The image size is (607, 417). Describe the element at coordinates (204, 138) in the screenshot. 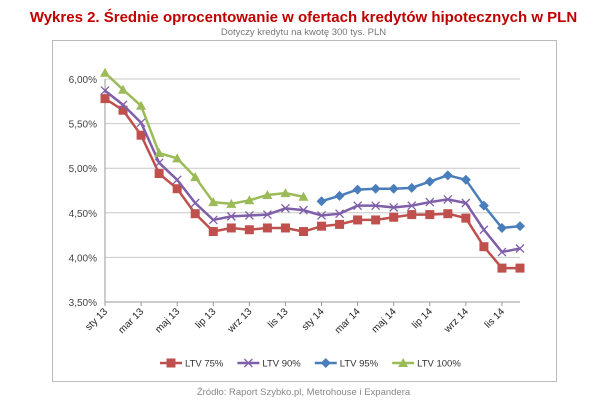

I see `series-line-ltv-100-` at that location.